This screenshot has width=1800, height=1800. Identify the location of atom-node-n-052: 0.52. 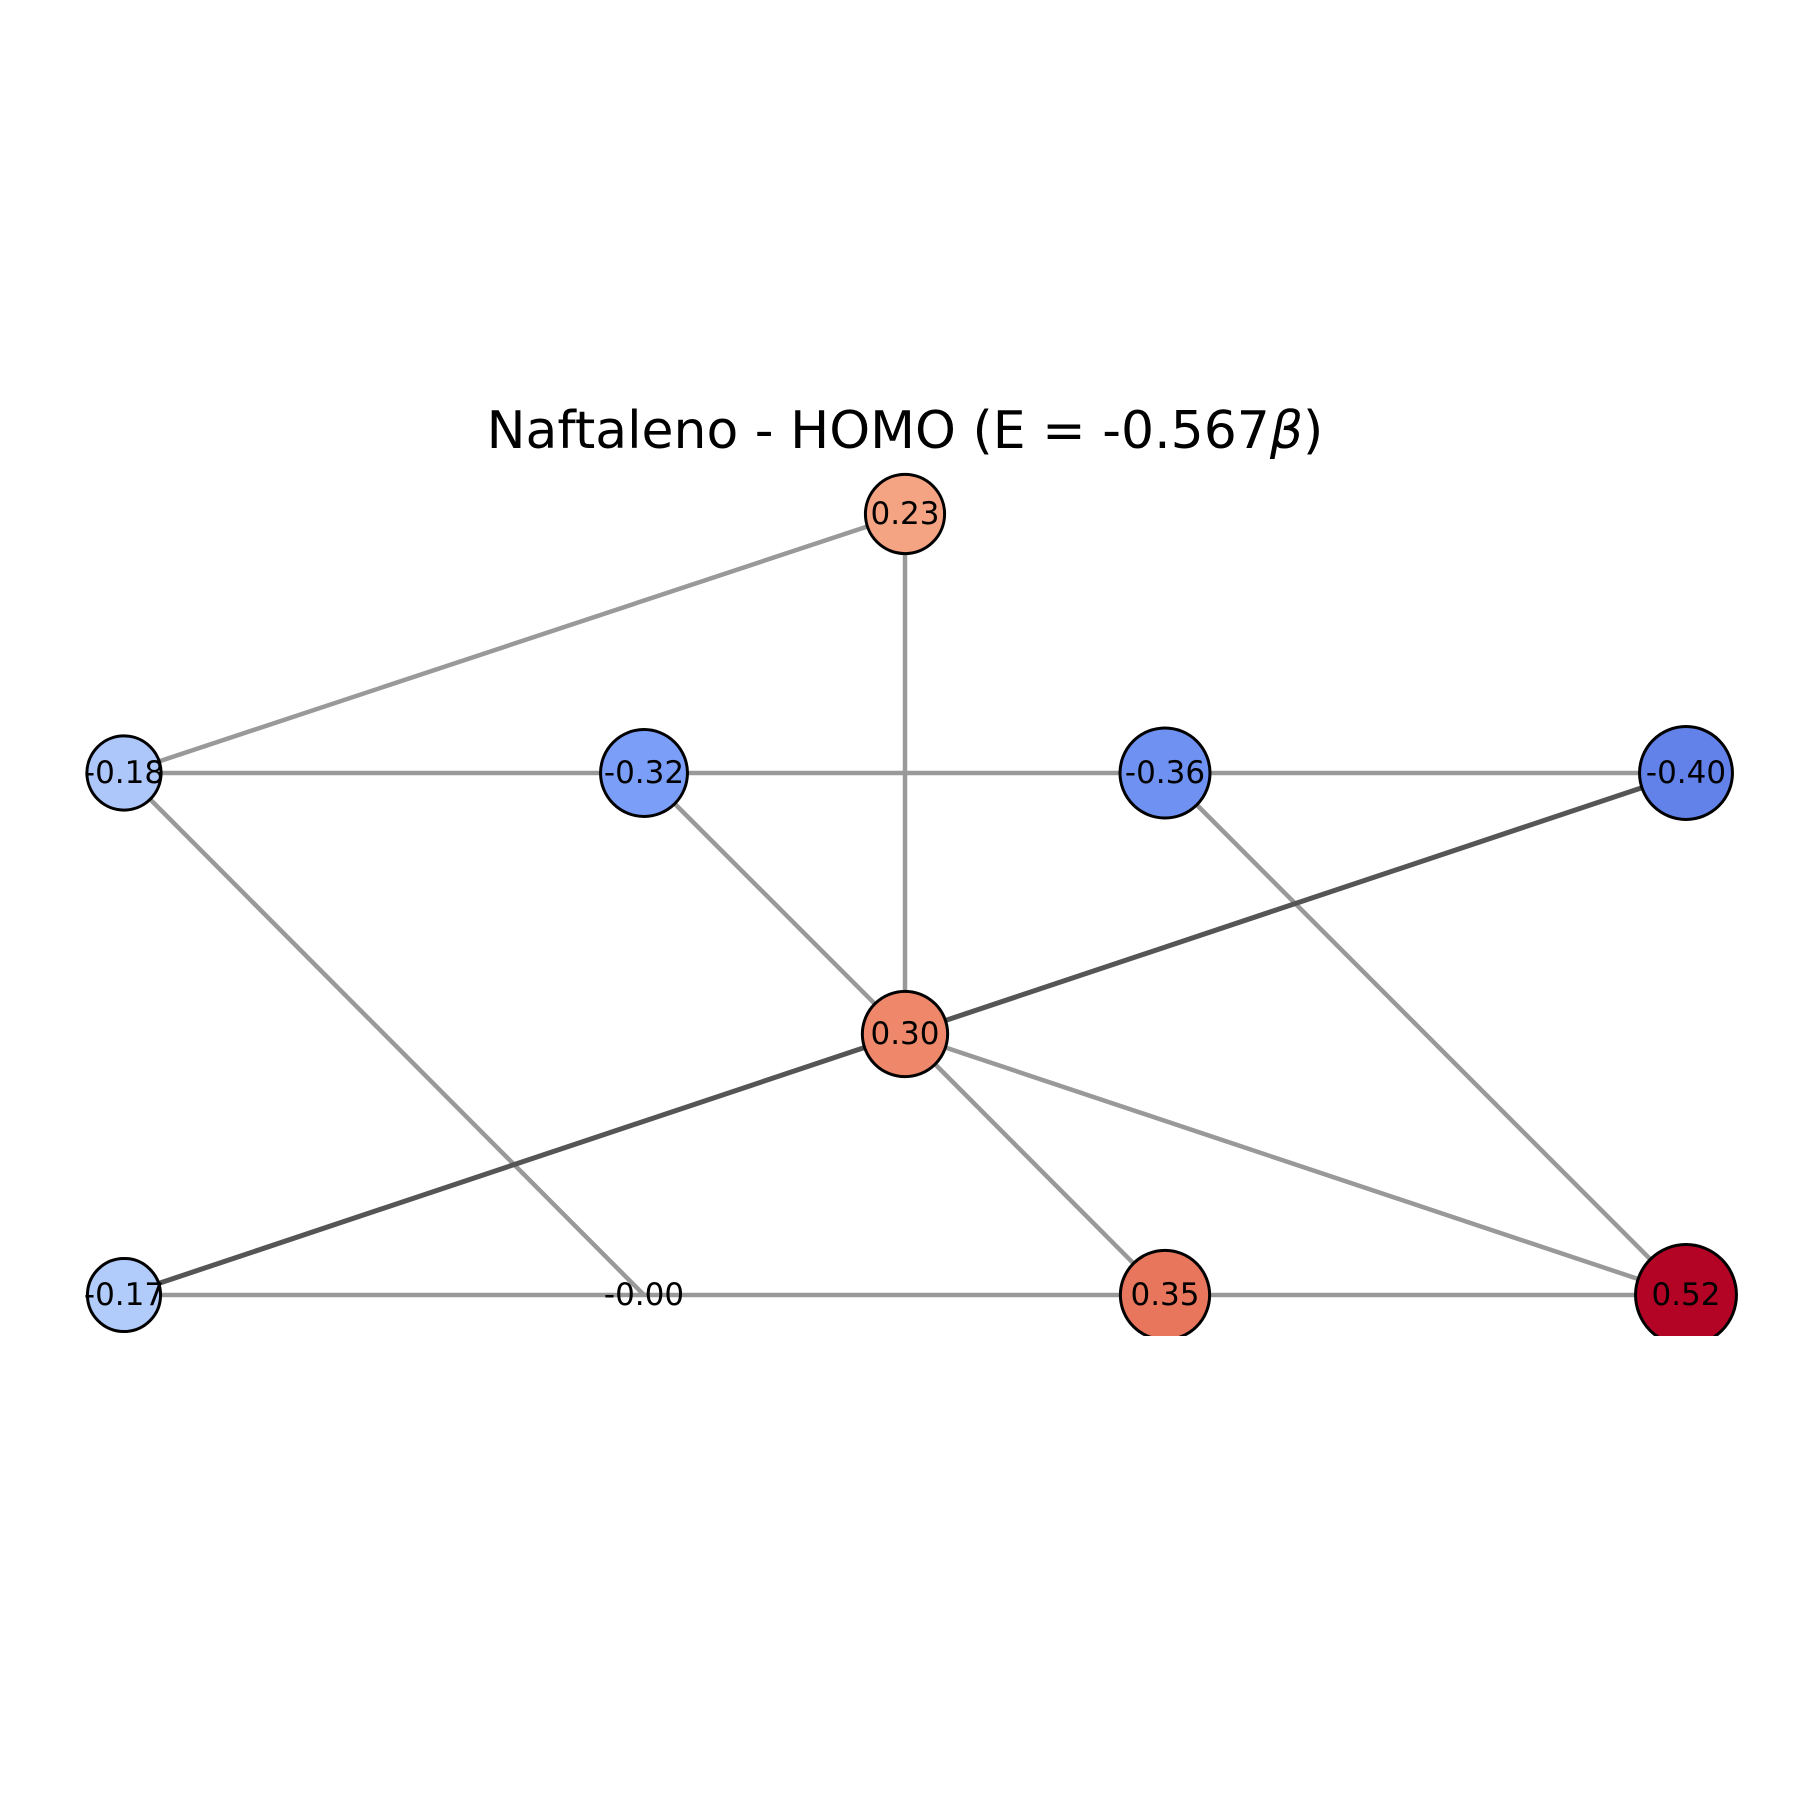
(1686, 1289).